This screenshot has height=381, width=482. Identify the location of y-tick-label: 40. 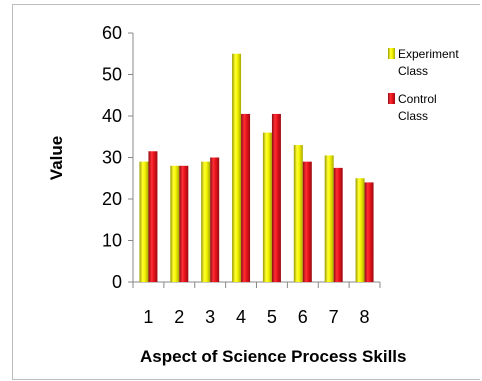
(112, 116).